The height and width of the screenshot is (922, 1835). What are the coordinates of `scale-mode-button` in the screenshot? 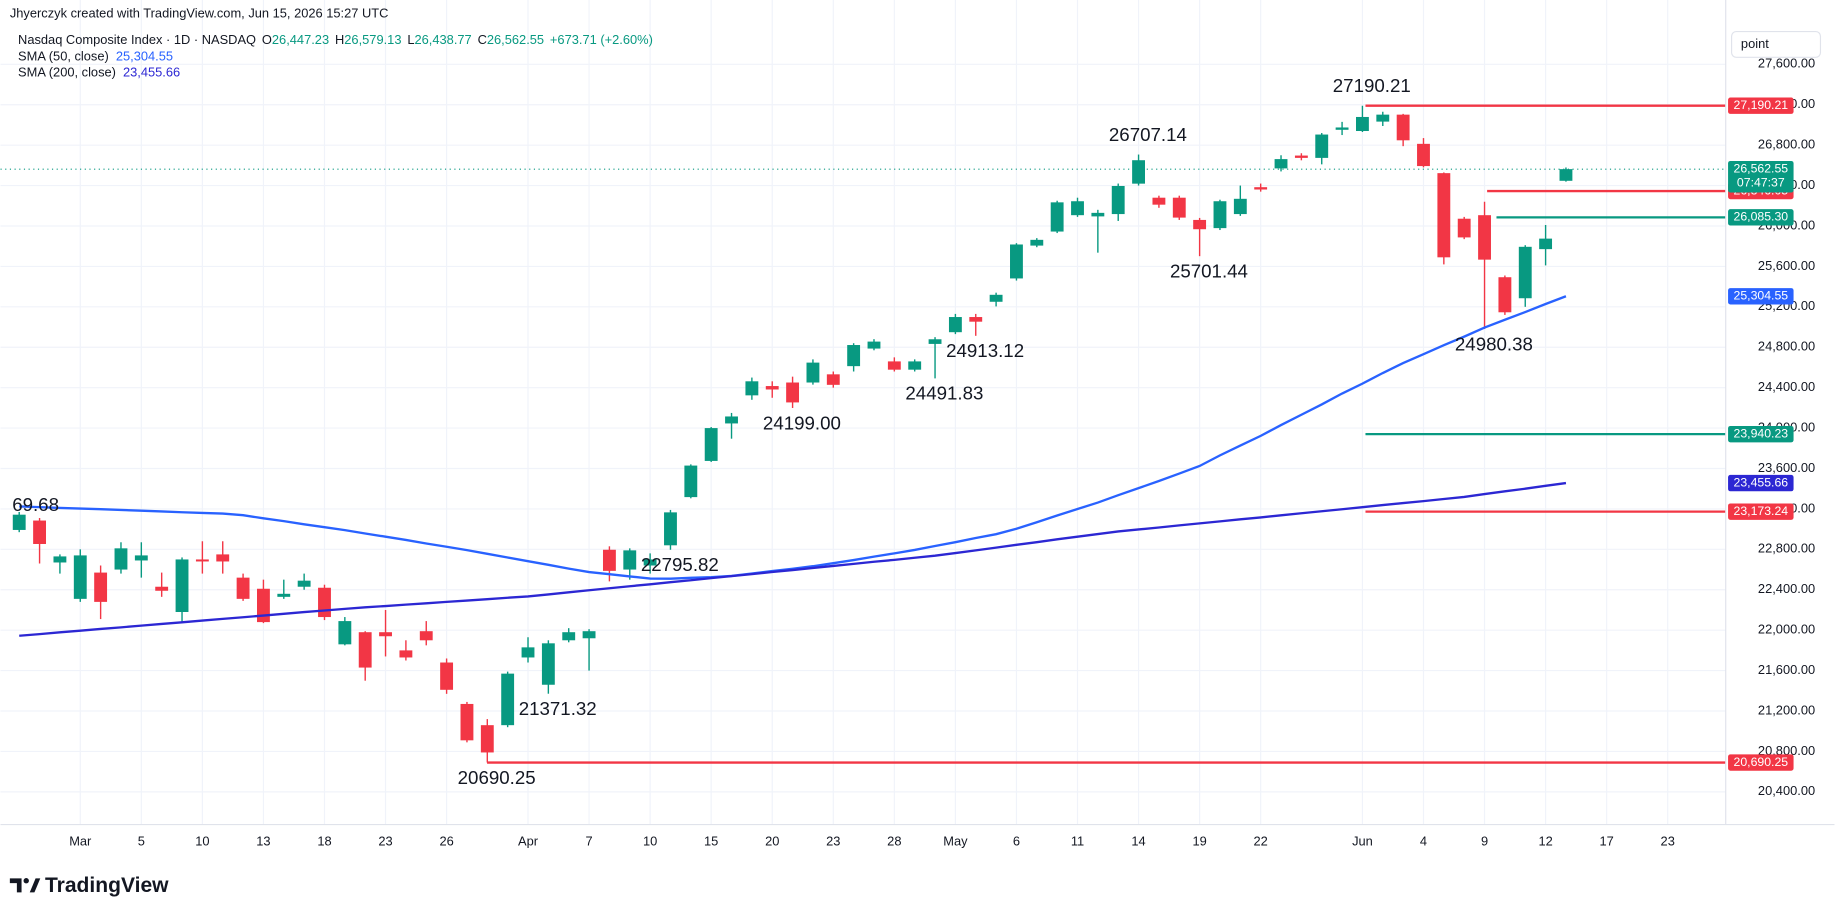 It's located at (1776, 44).